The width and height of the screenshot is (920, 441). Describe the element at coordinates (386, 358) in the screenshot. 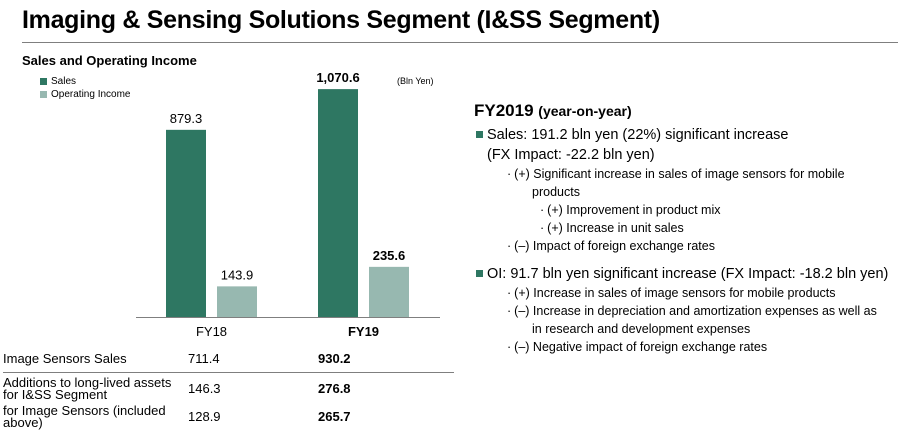

I see `table-value-fy19: 930.2` at that location.